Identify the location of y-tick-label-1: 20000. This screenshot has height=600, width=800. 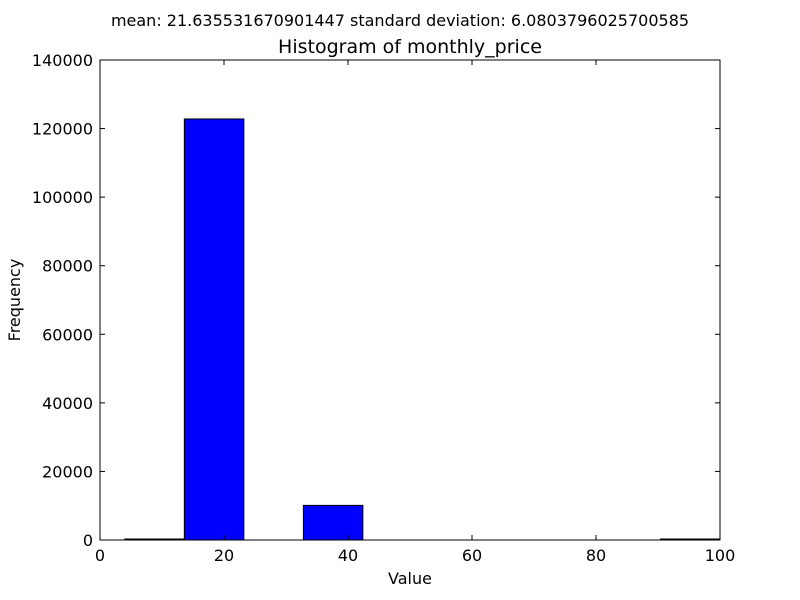
(67, 471).